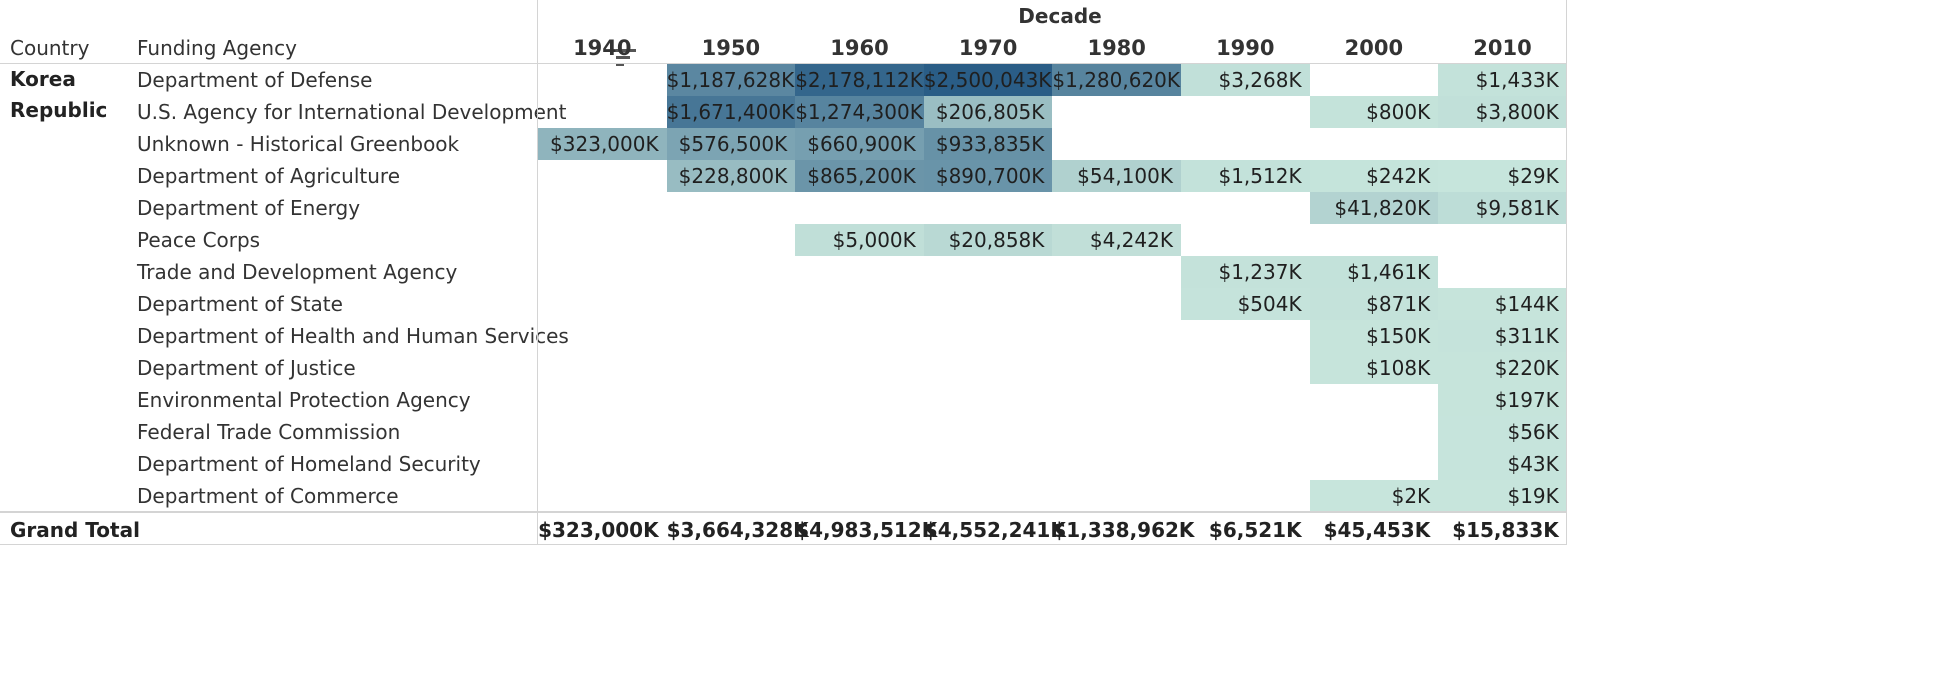 The height and width of the screenshot is (682, 1956). Describe the element at coordinates (1505, 530) in the screenshot. I see `grand-total-2010: $15,833K` at that location.